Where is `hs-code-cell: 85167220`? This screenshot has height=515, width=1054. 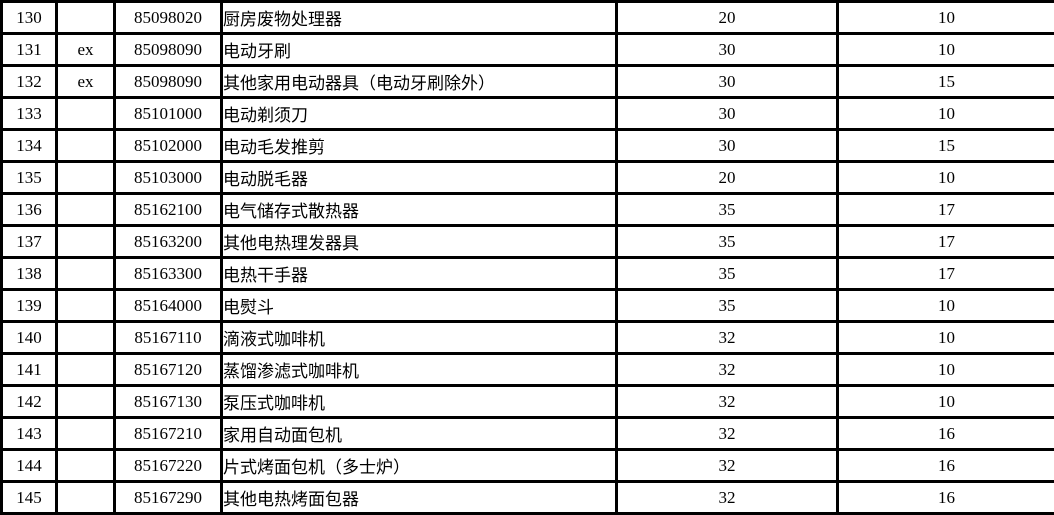
hs-code-cell: 85167220 is located at coordinates (168, 466).